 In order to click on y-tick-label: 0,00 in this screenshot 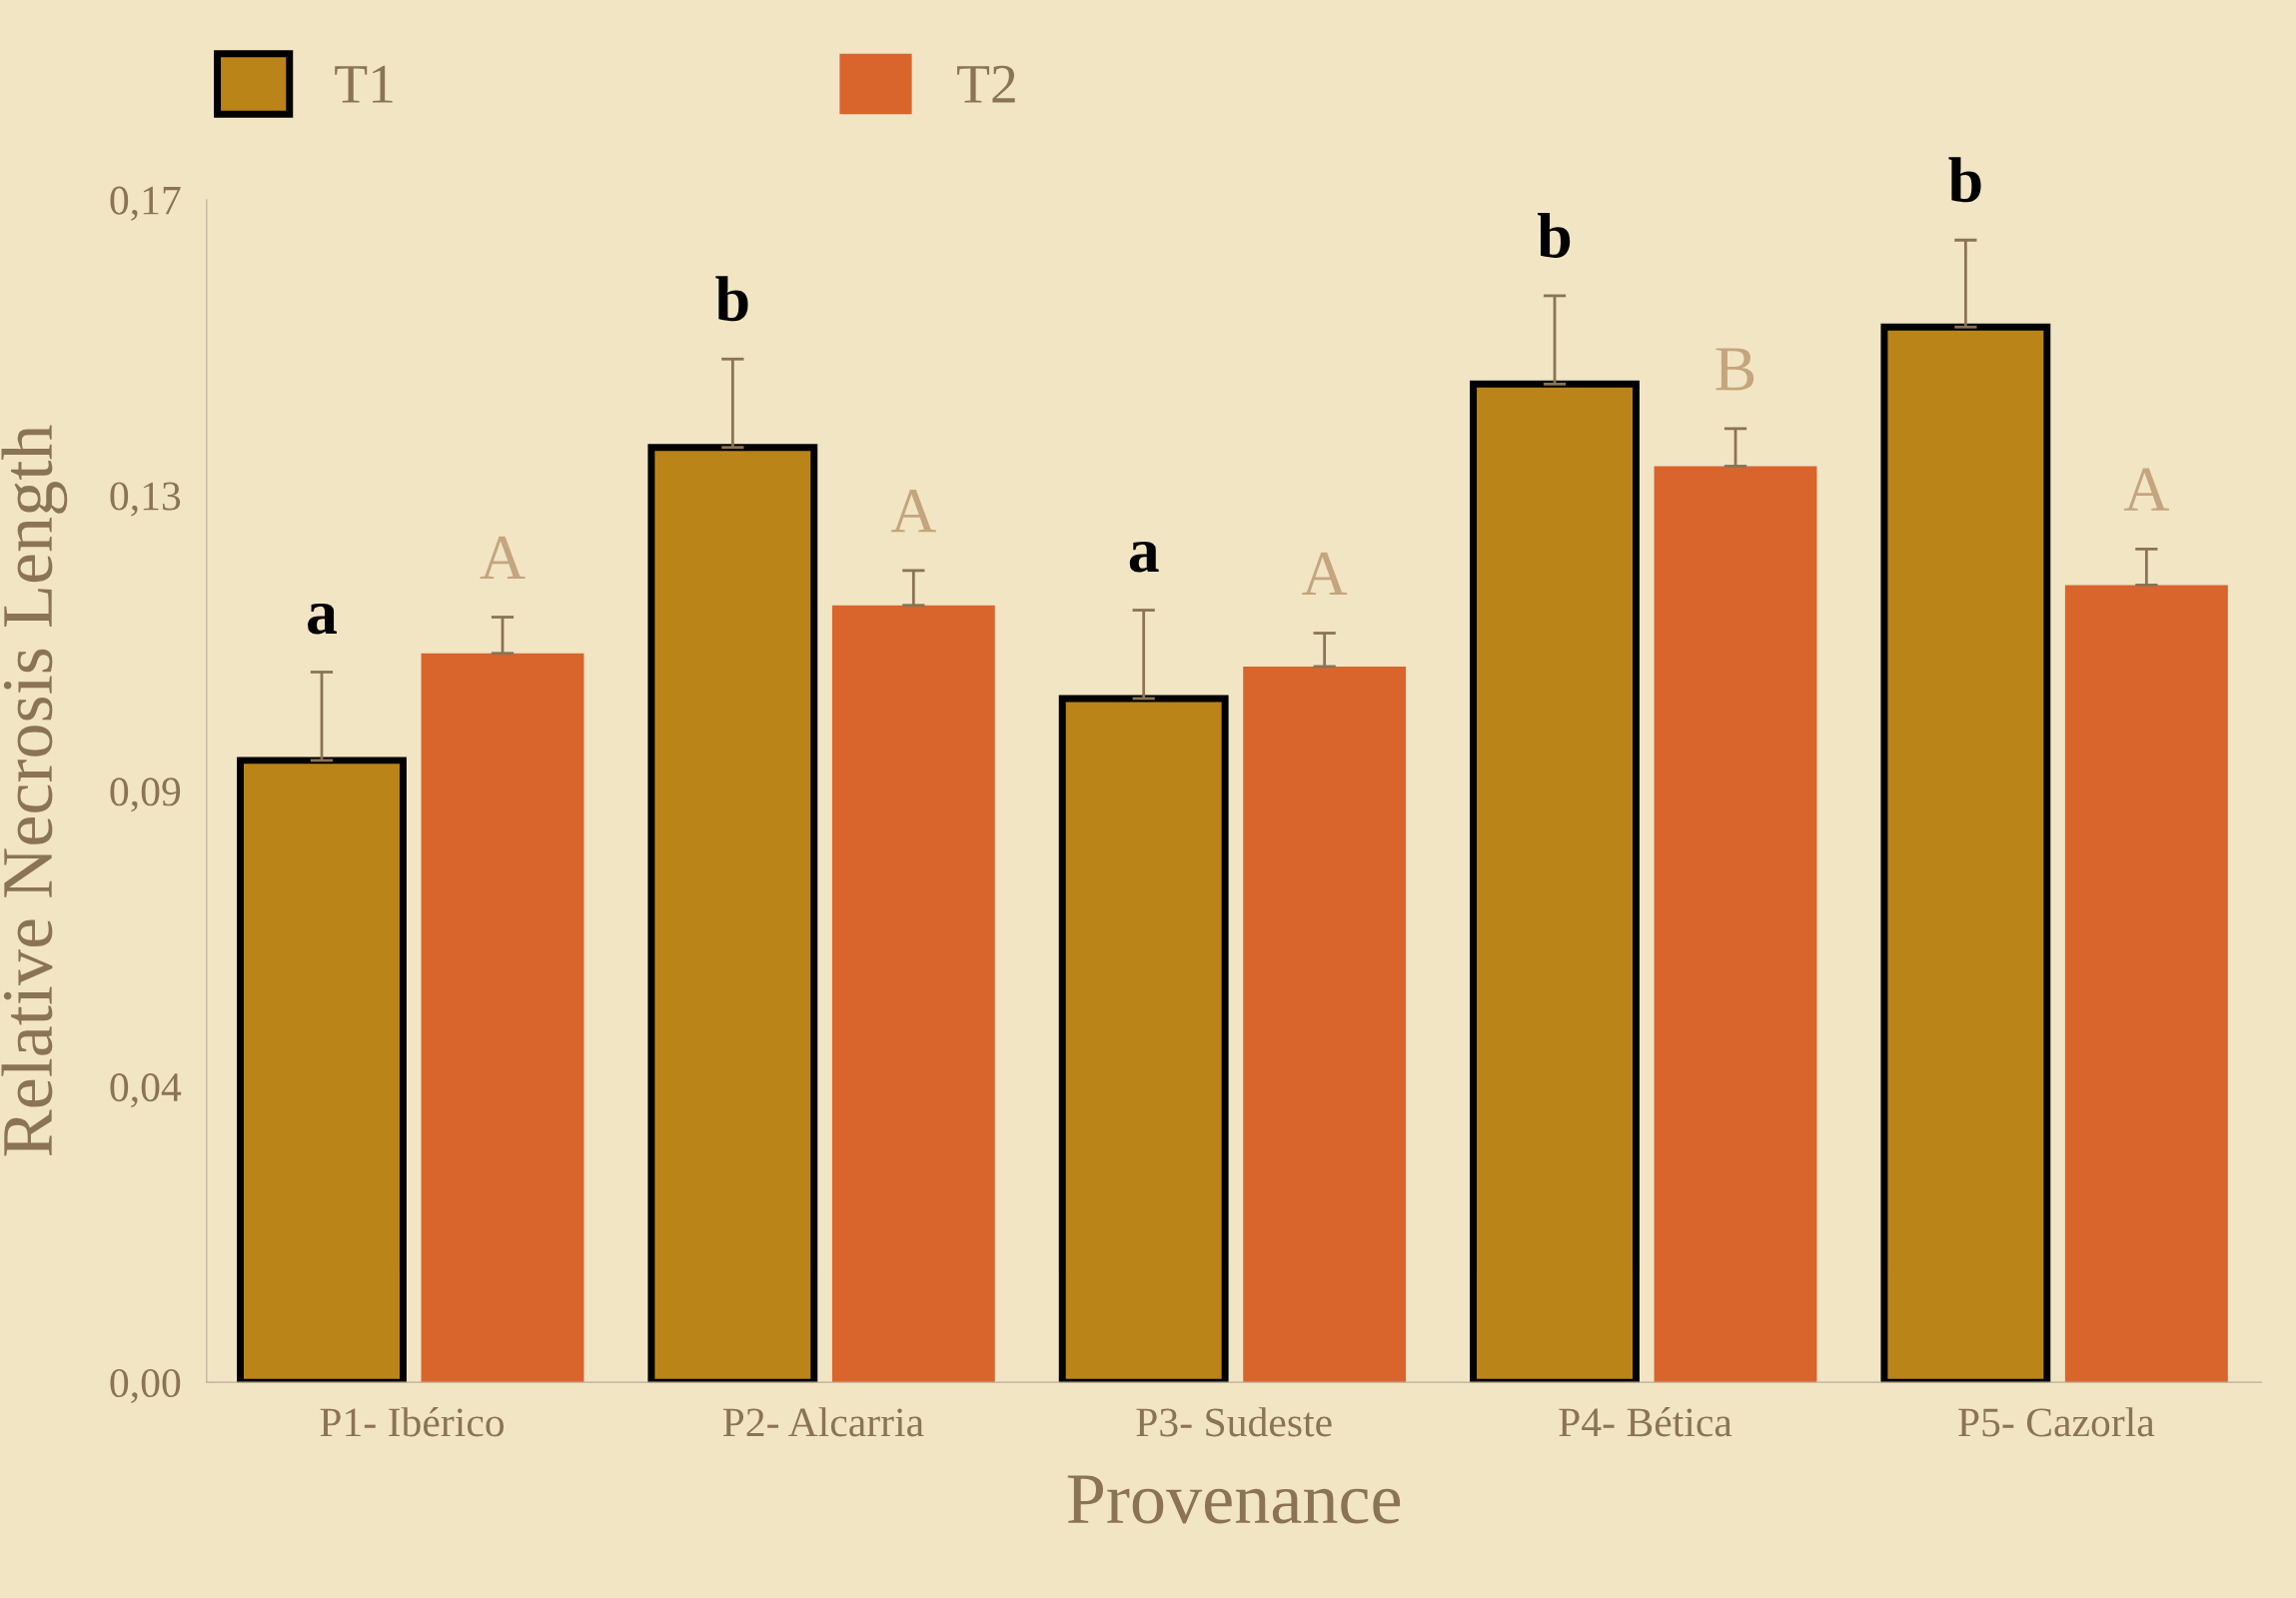, I will do `click(145, 1385)`.